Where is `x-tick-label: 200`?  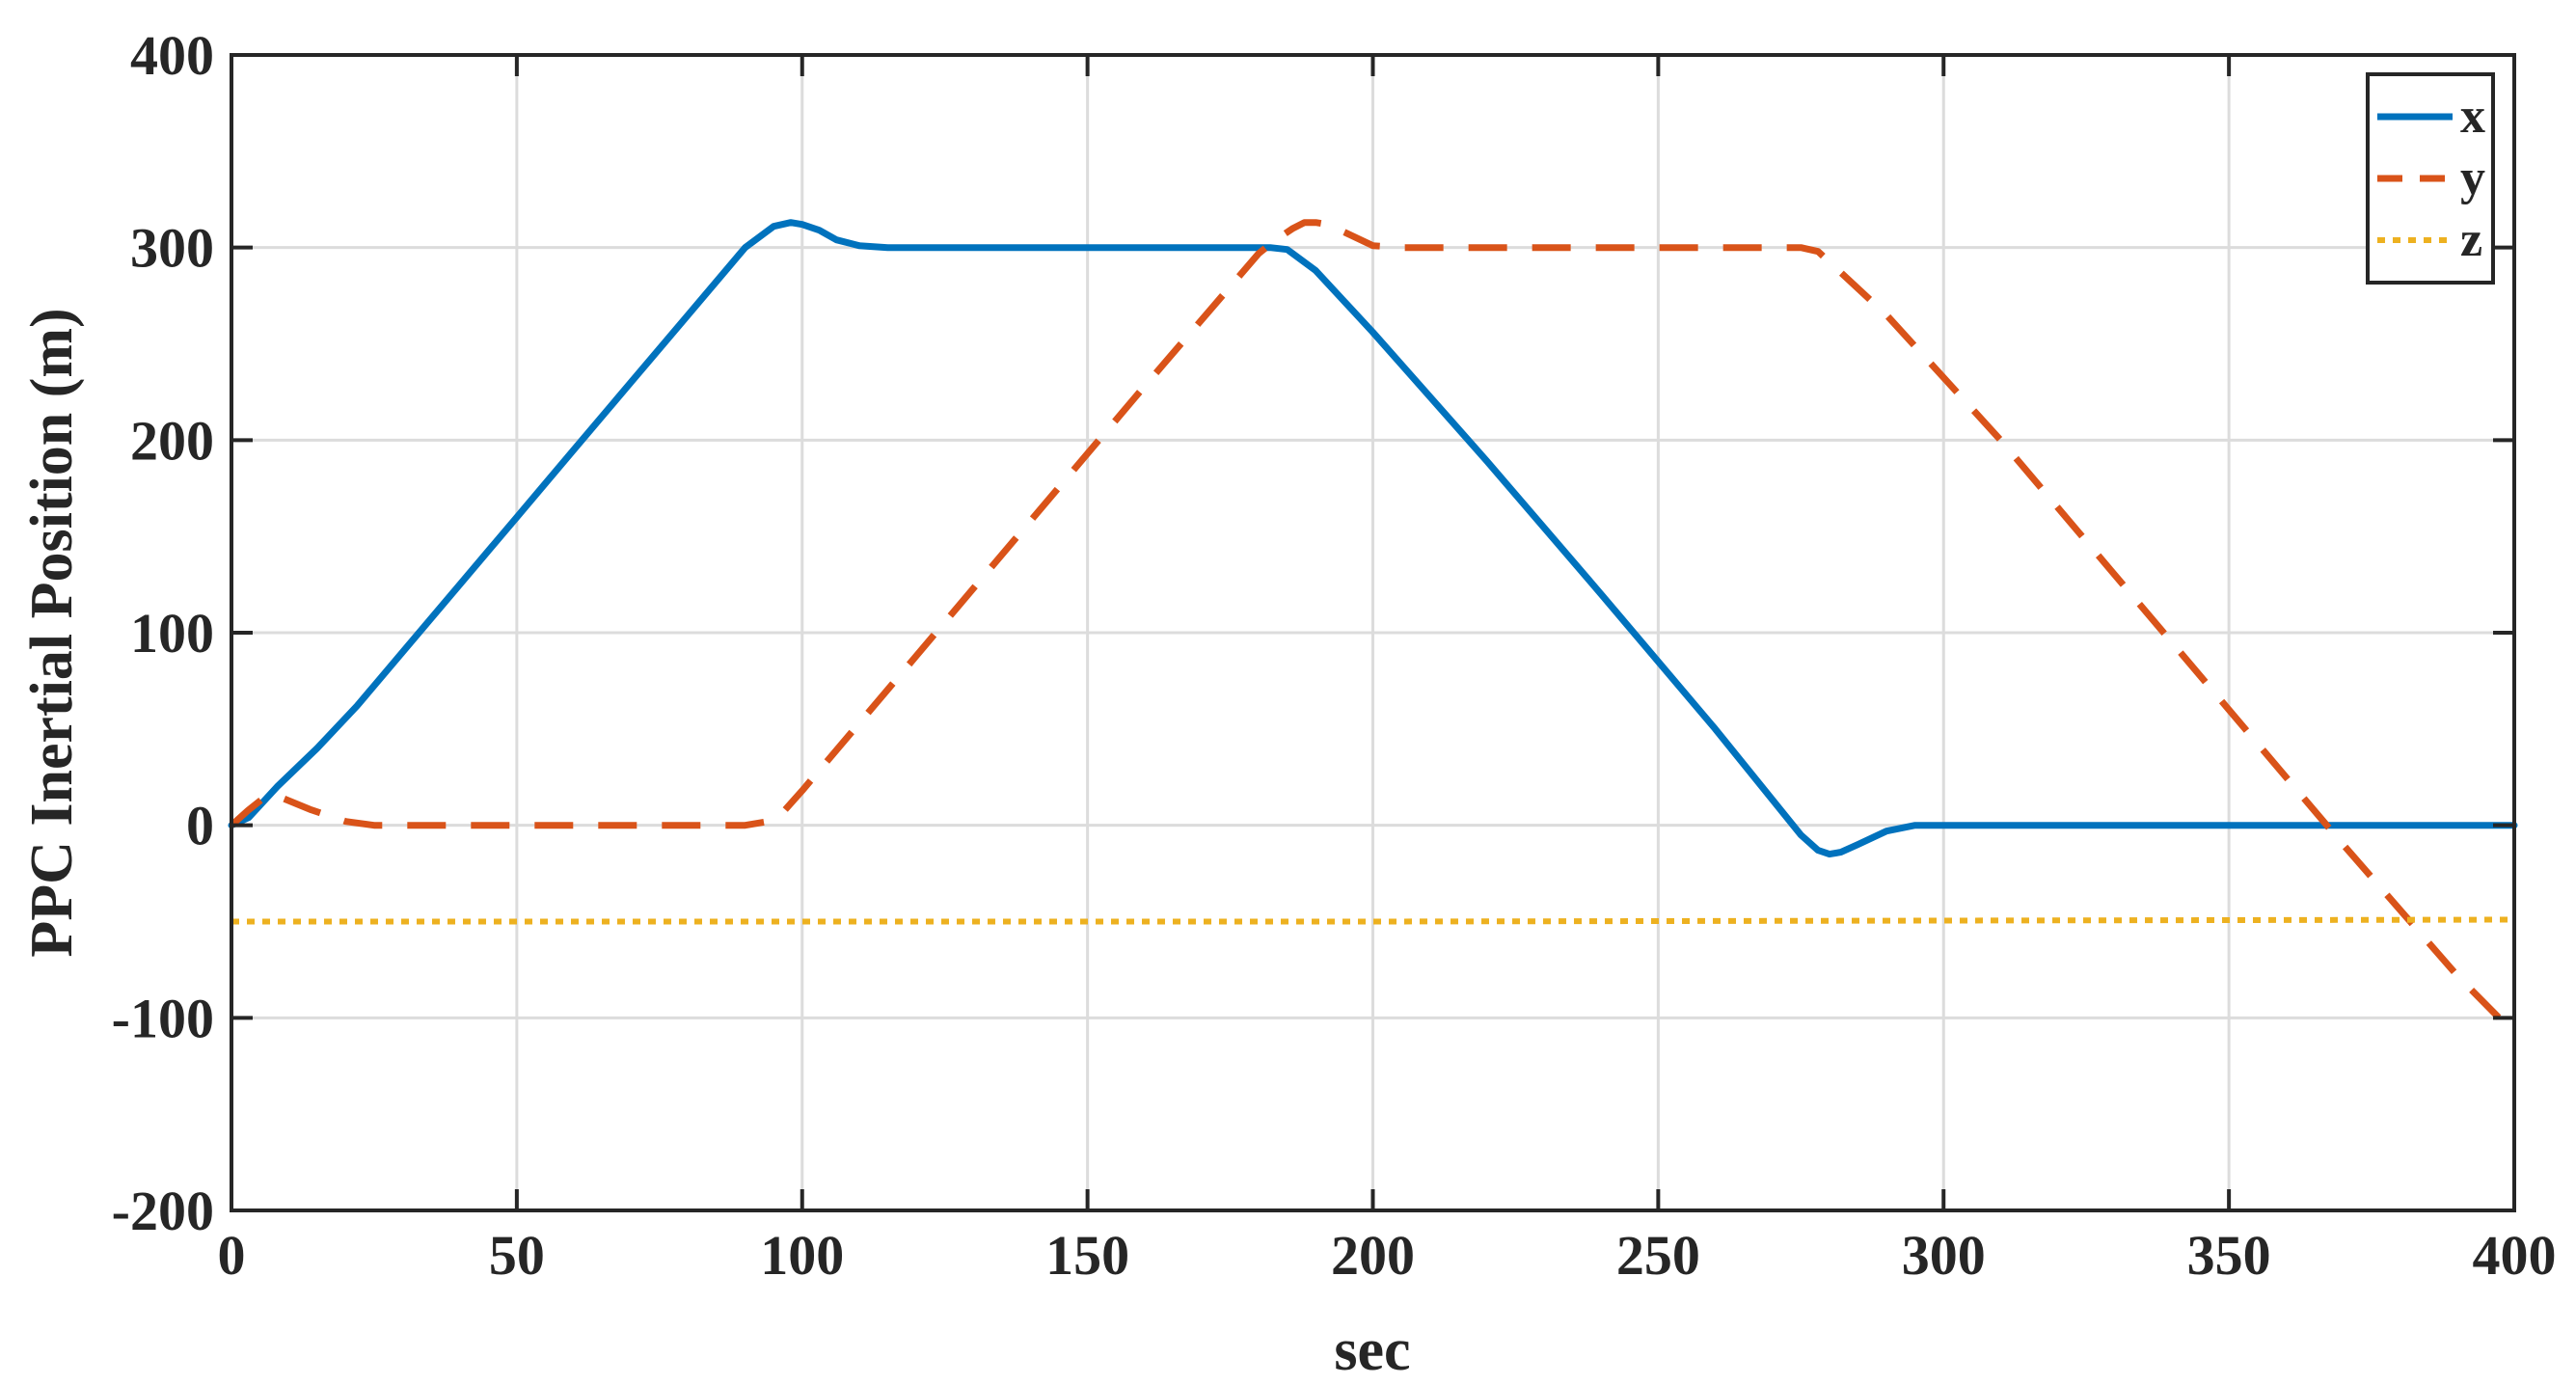
x-tick-label: 200 is located at coordinates (1373, 1255).